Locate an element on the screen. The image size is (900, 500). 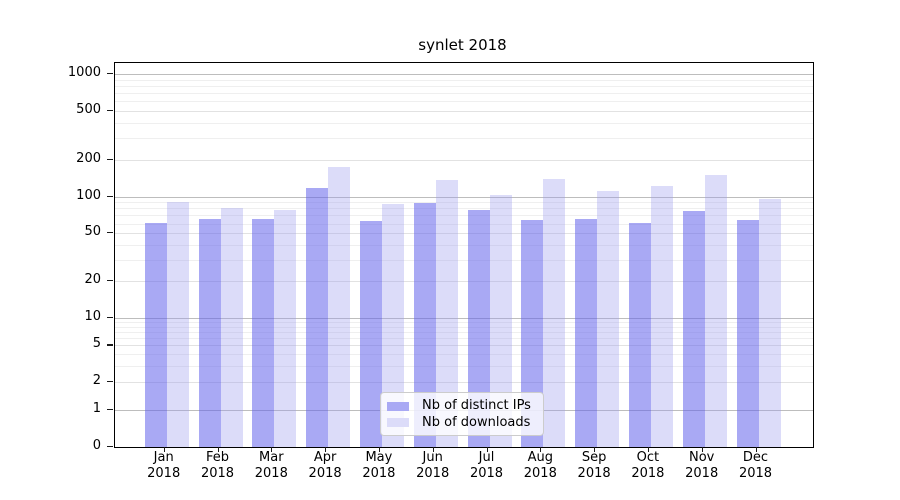
x-tick-label-month: Jun is located at coordinates (432, 458).